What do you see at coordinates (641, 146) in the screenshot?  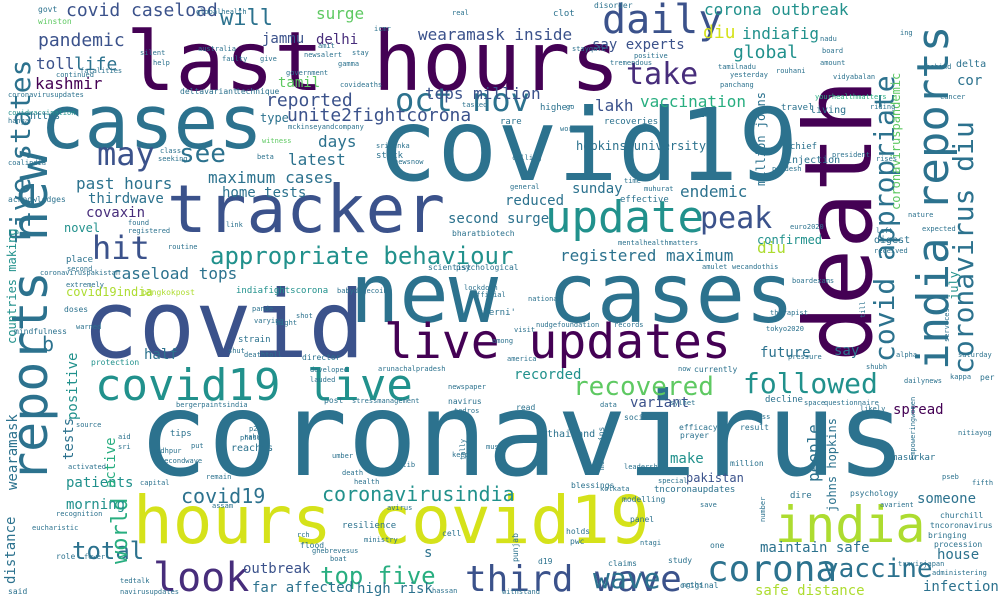 I see `word-hopkins-university: hopkins university` at bounding box center [641, 146].